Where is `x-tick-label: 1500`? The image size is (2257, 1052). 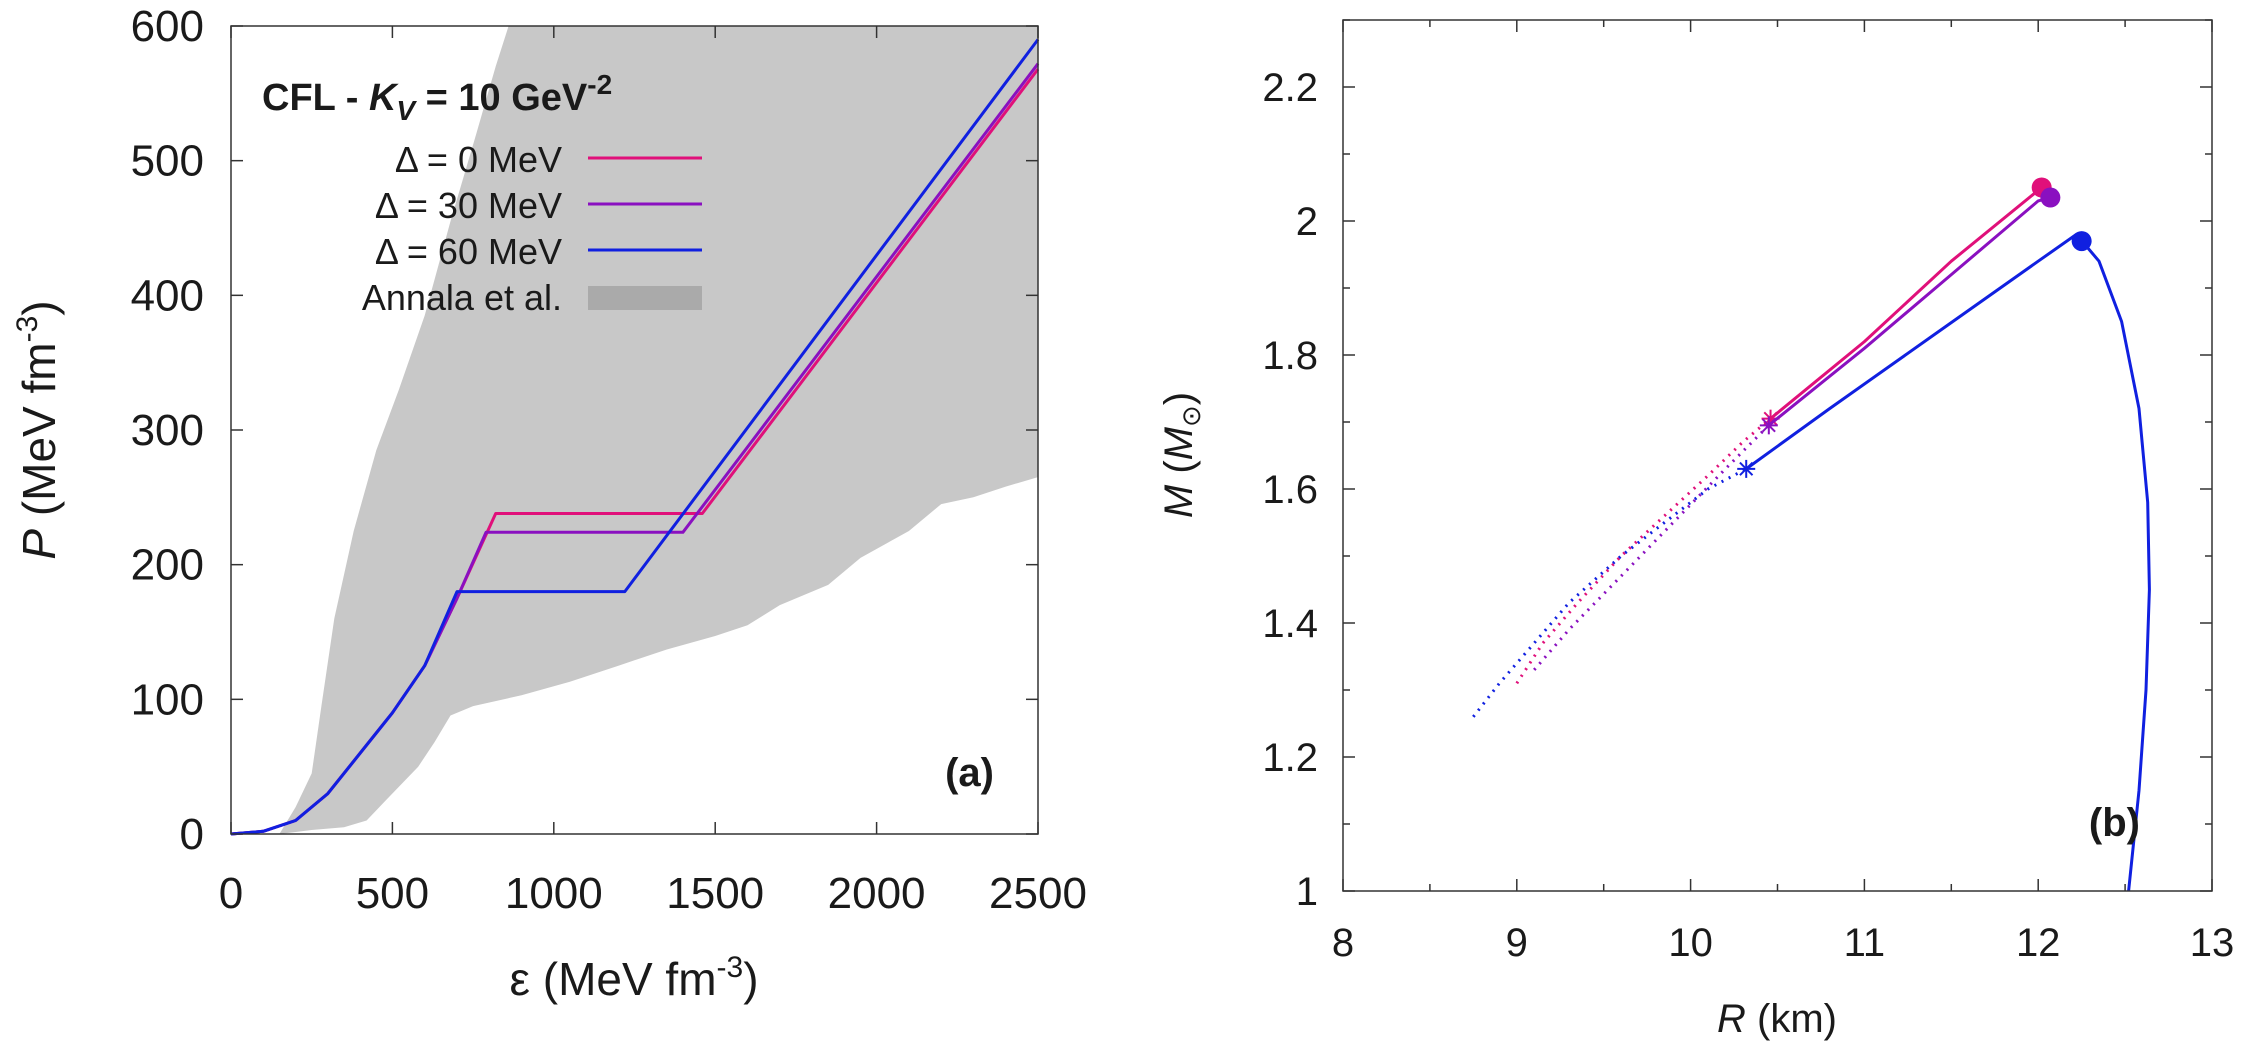
x-tick-label: 1500 is located at coordinates (715, 893).